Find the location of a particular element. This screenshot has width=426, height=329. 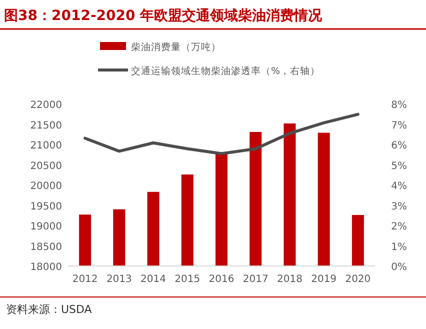

text: 资料来源：USDA is located at coordinates (49, 309).